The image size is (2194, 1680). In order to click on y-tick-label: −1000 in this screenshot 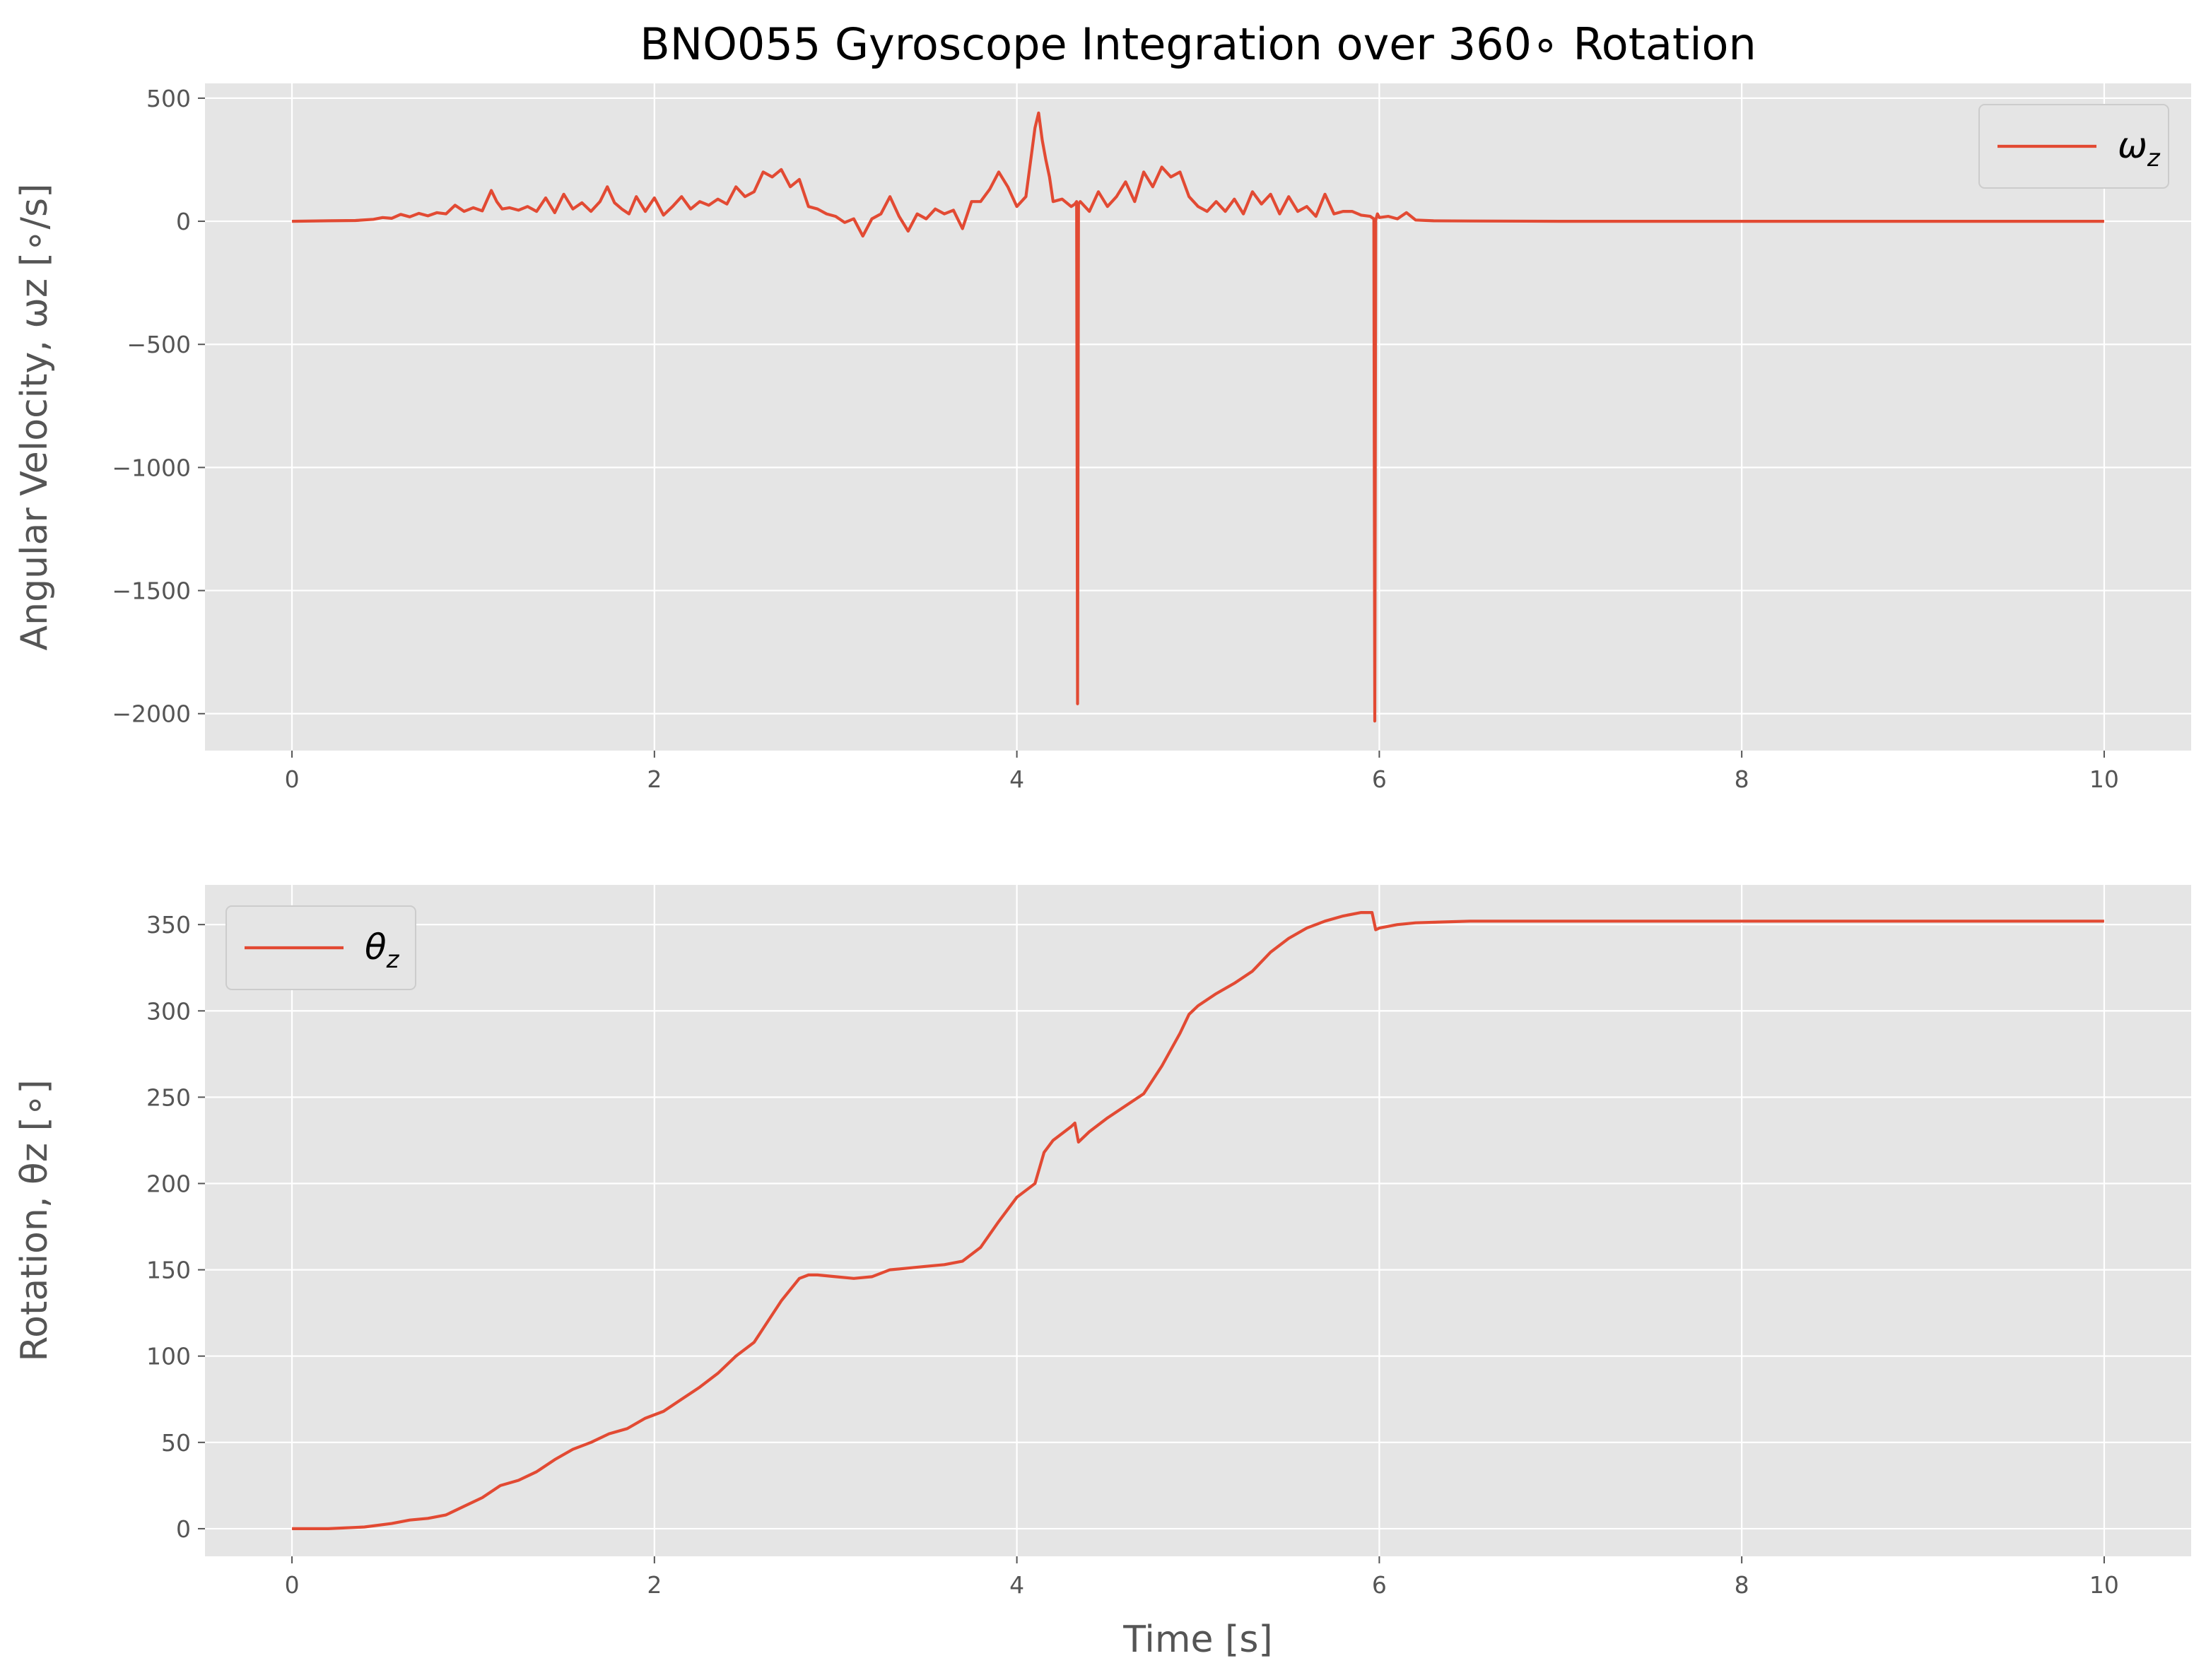, I will do `click(151, 468)`.